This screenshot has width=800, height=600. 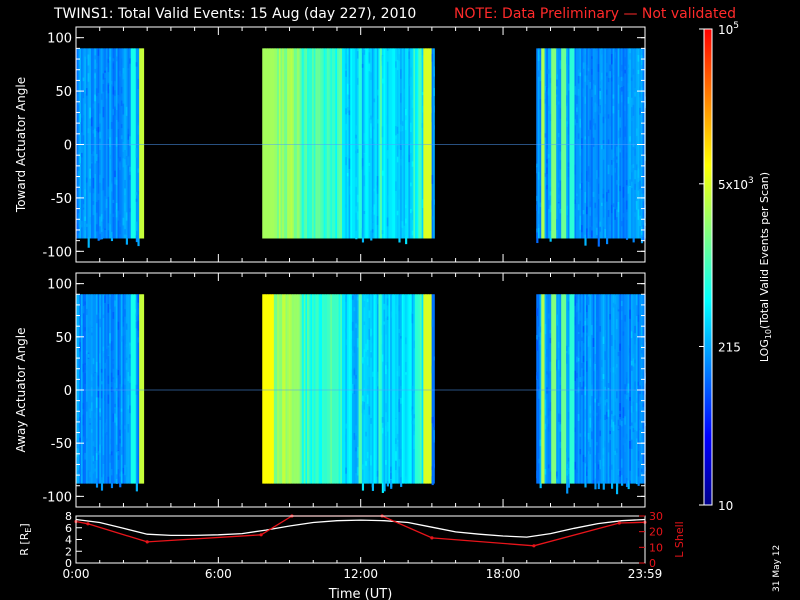 What do you see at coordinates (25, 539) in the screenshot?
I see `y-axis-label-left: R [RE]` at bounding box center [25, 539].